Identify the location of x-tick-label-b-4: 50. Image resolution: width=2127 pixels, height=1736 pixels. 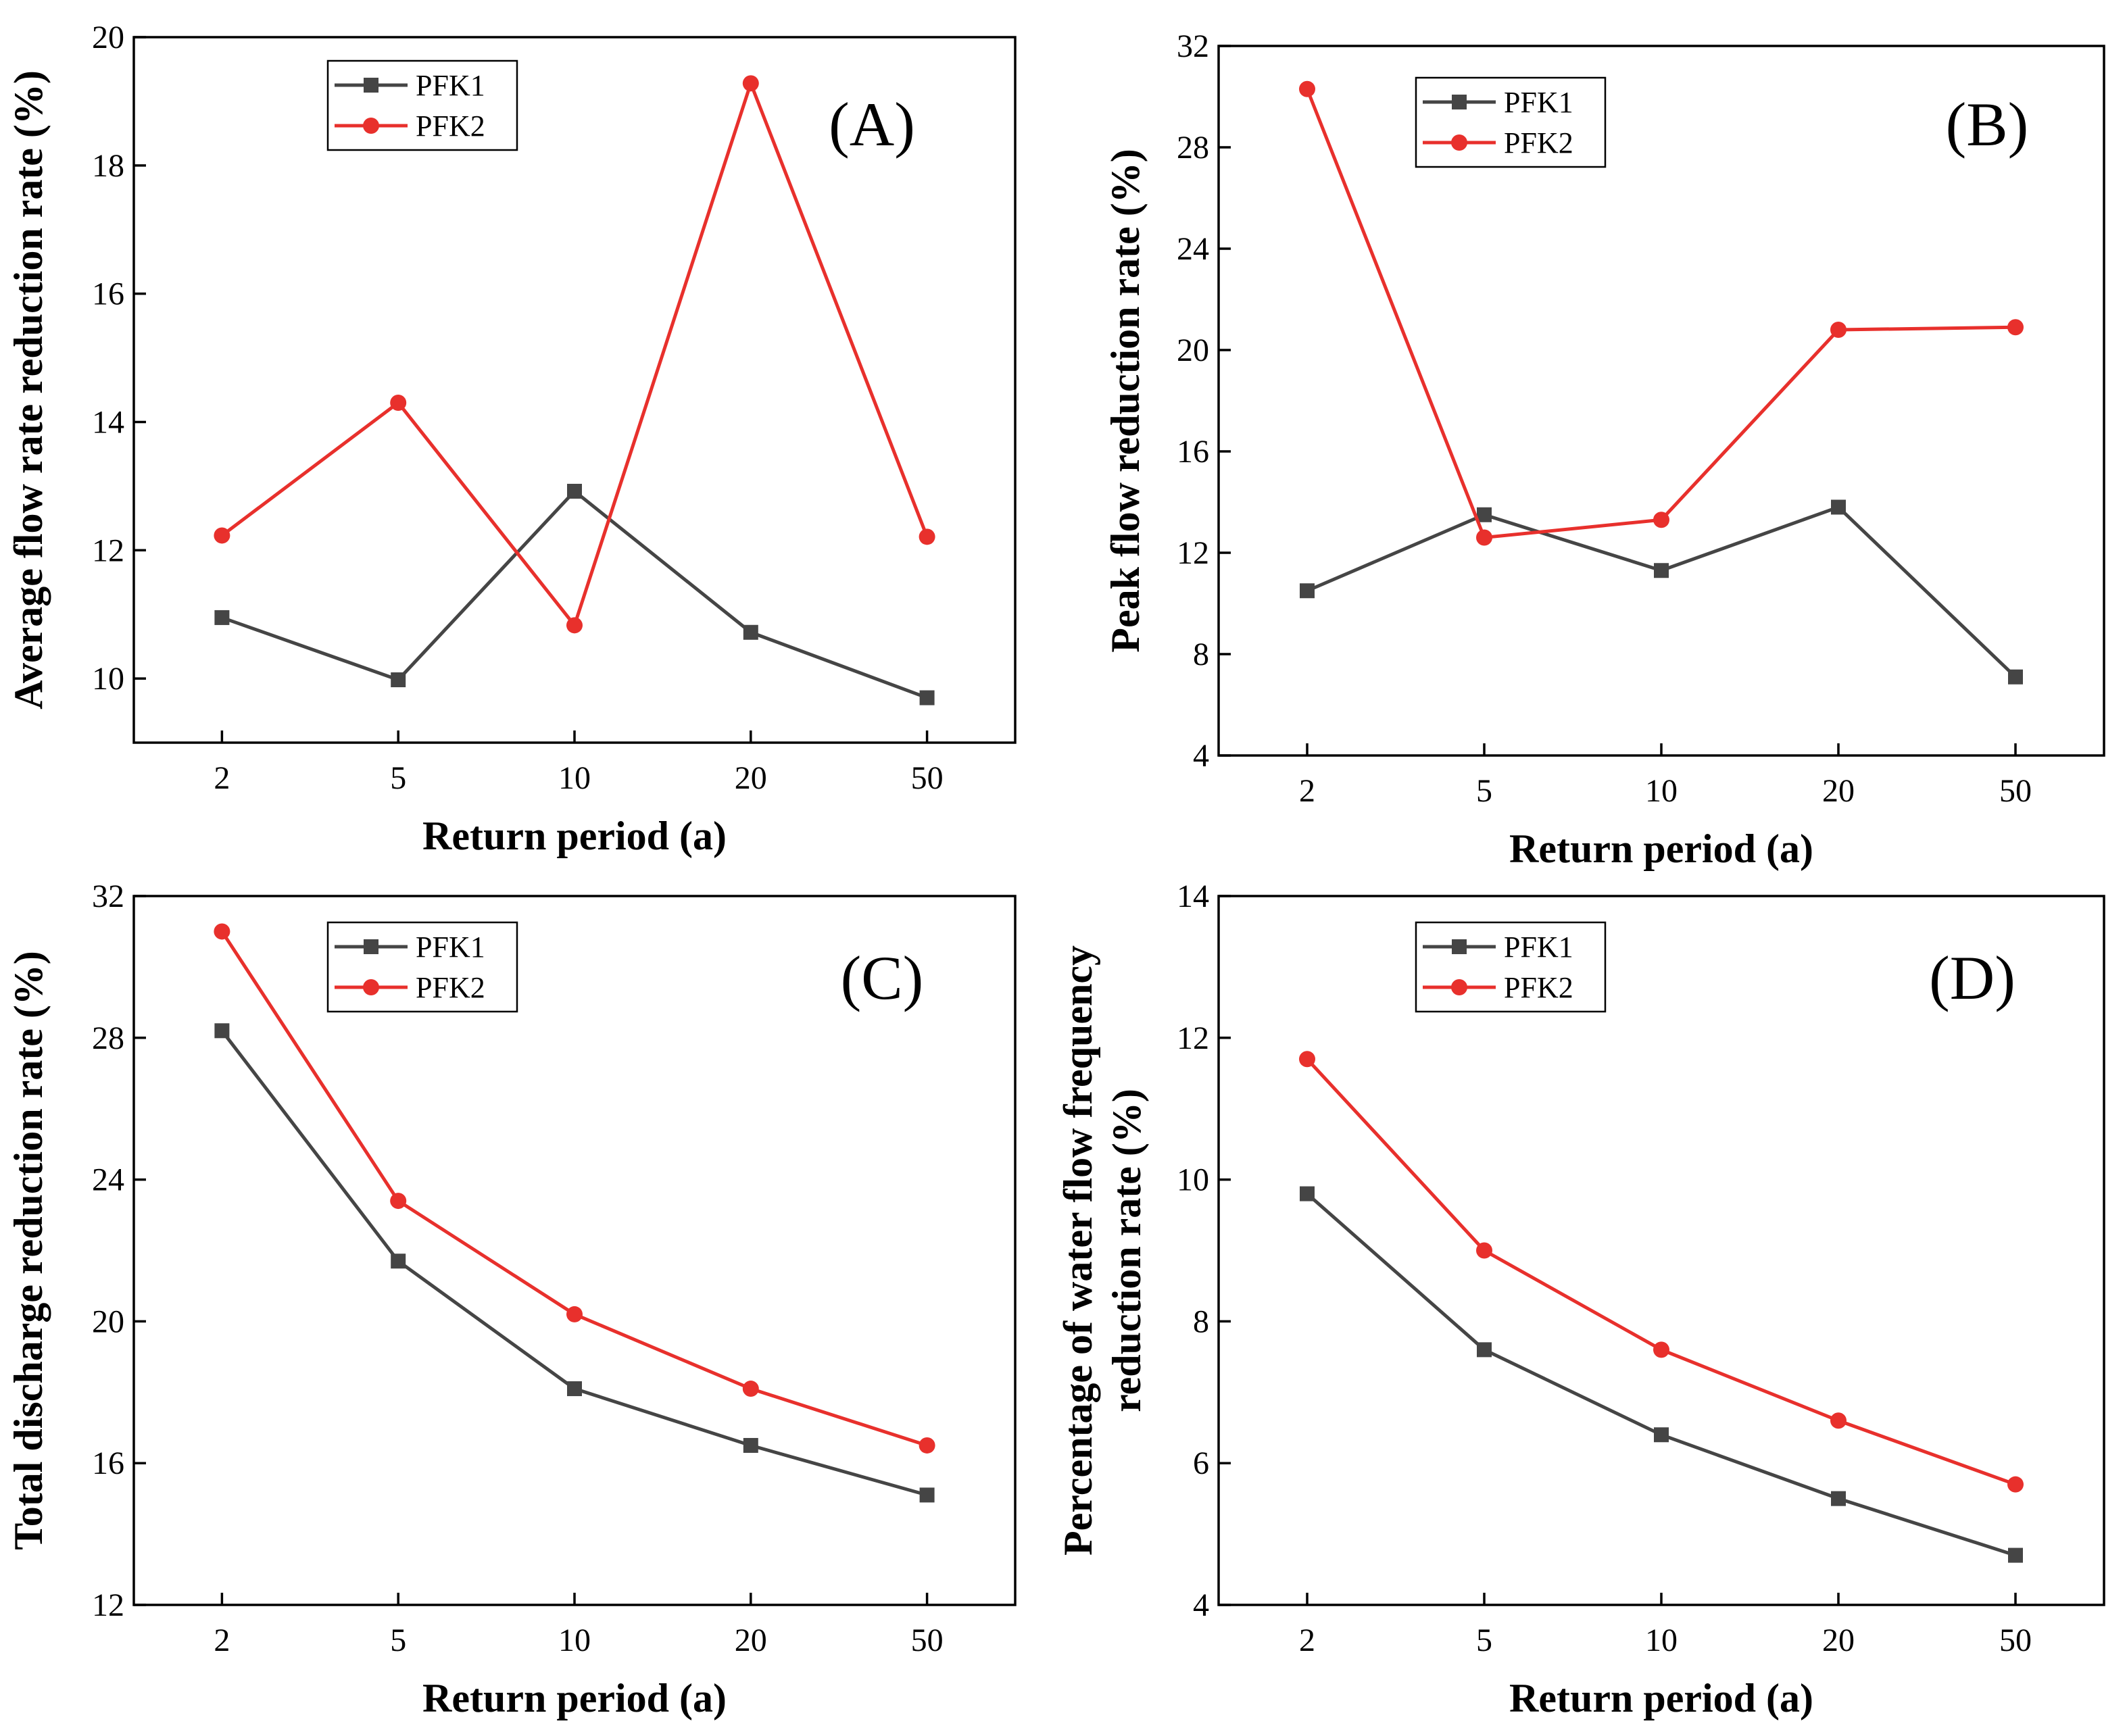
(2015, 791).